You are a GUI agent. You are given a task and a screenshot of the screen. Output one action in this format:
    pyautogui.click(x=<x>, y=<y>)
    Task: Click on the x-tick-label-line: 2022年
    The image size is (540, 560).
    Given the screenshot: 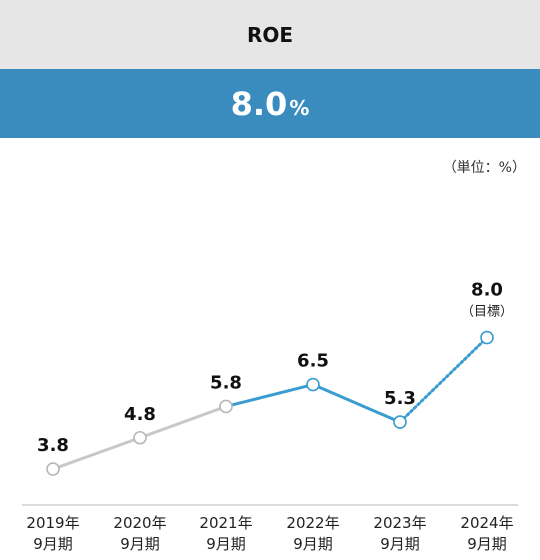 What is the action you would take?
    pyautogui.click(x=313, y=523)
    